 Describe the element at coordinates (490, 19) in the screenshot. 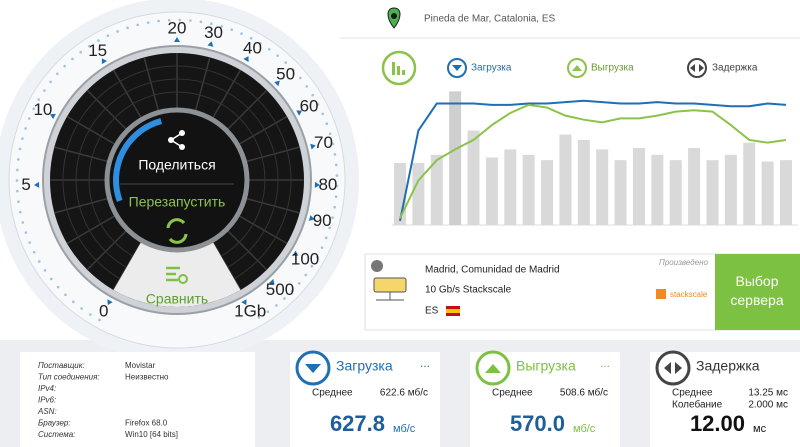

I see `location: Pineda de Mar, Catalonia, ES` at that location.